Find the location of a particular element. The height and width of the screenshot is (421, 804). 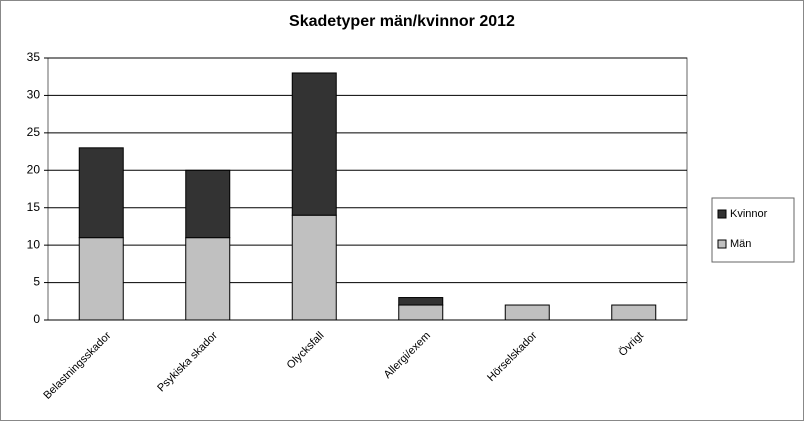

y-tick-label: 30 is located at coordinates (34, 95).